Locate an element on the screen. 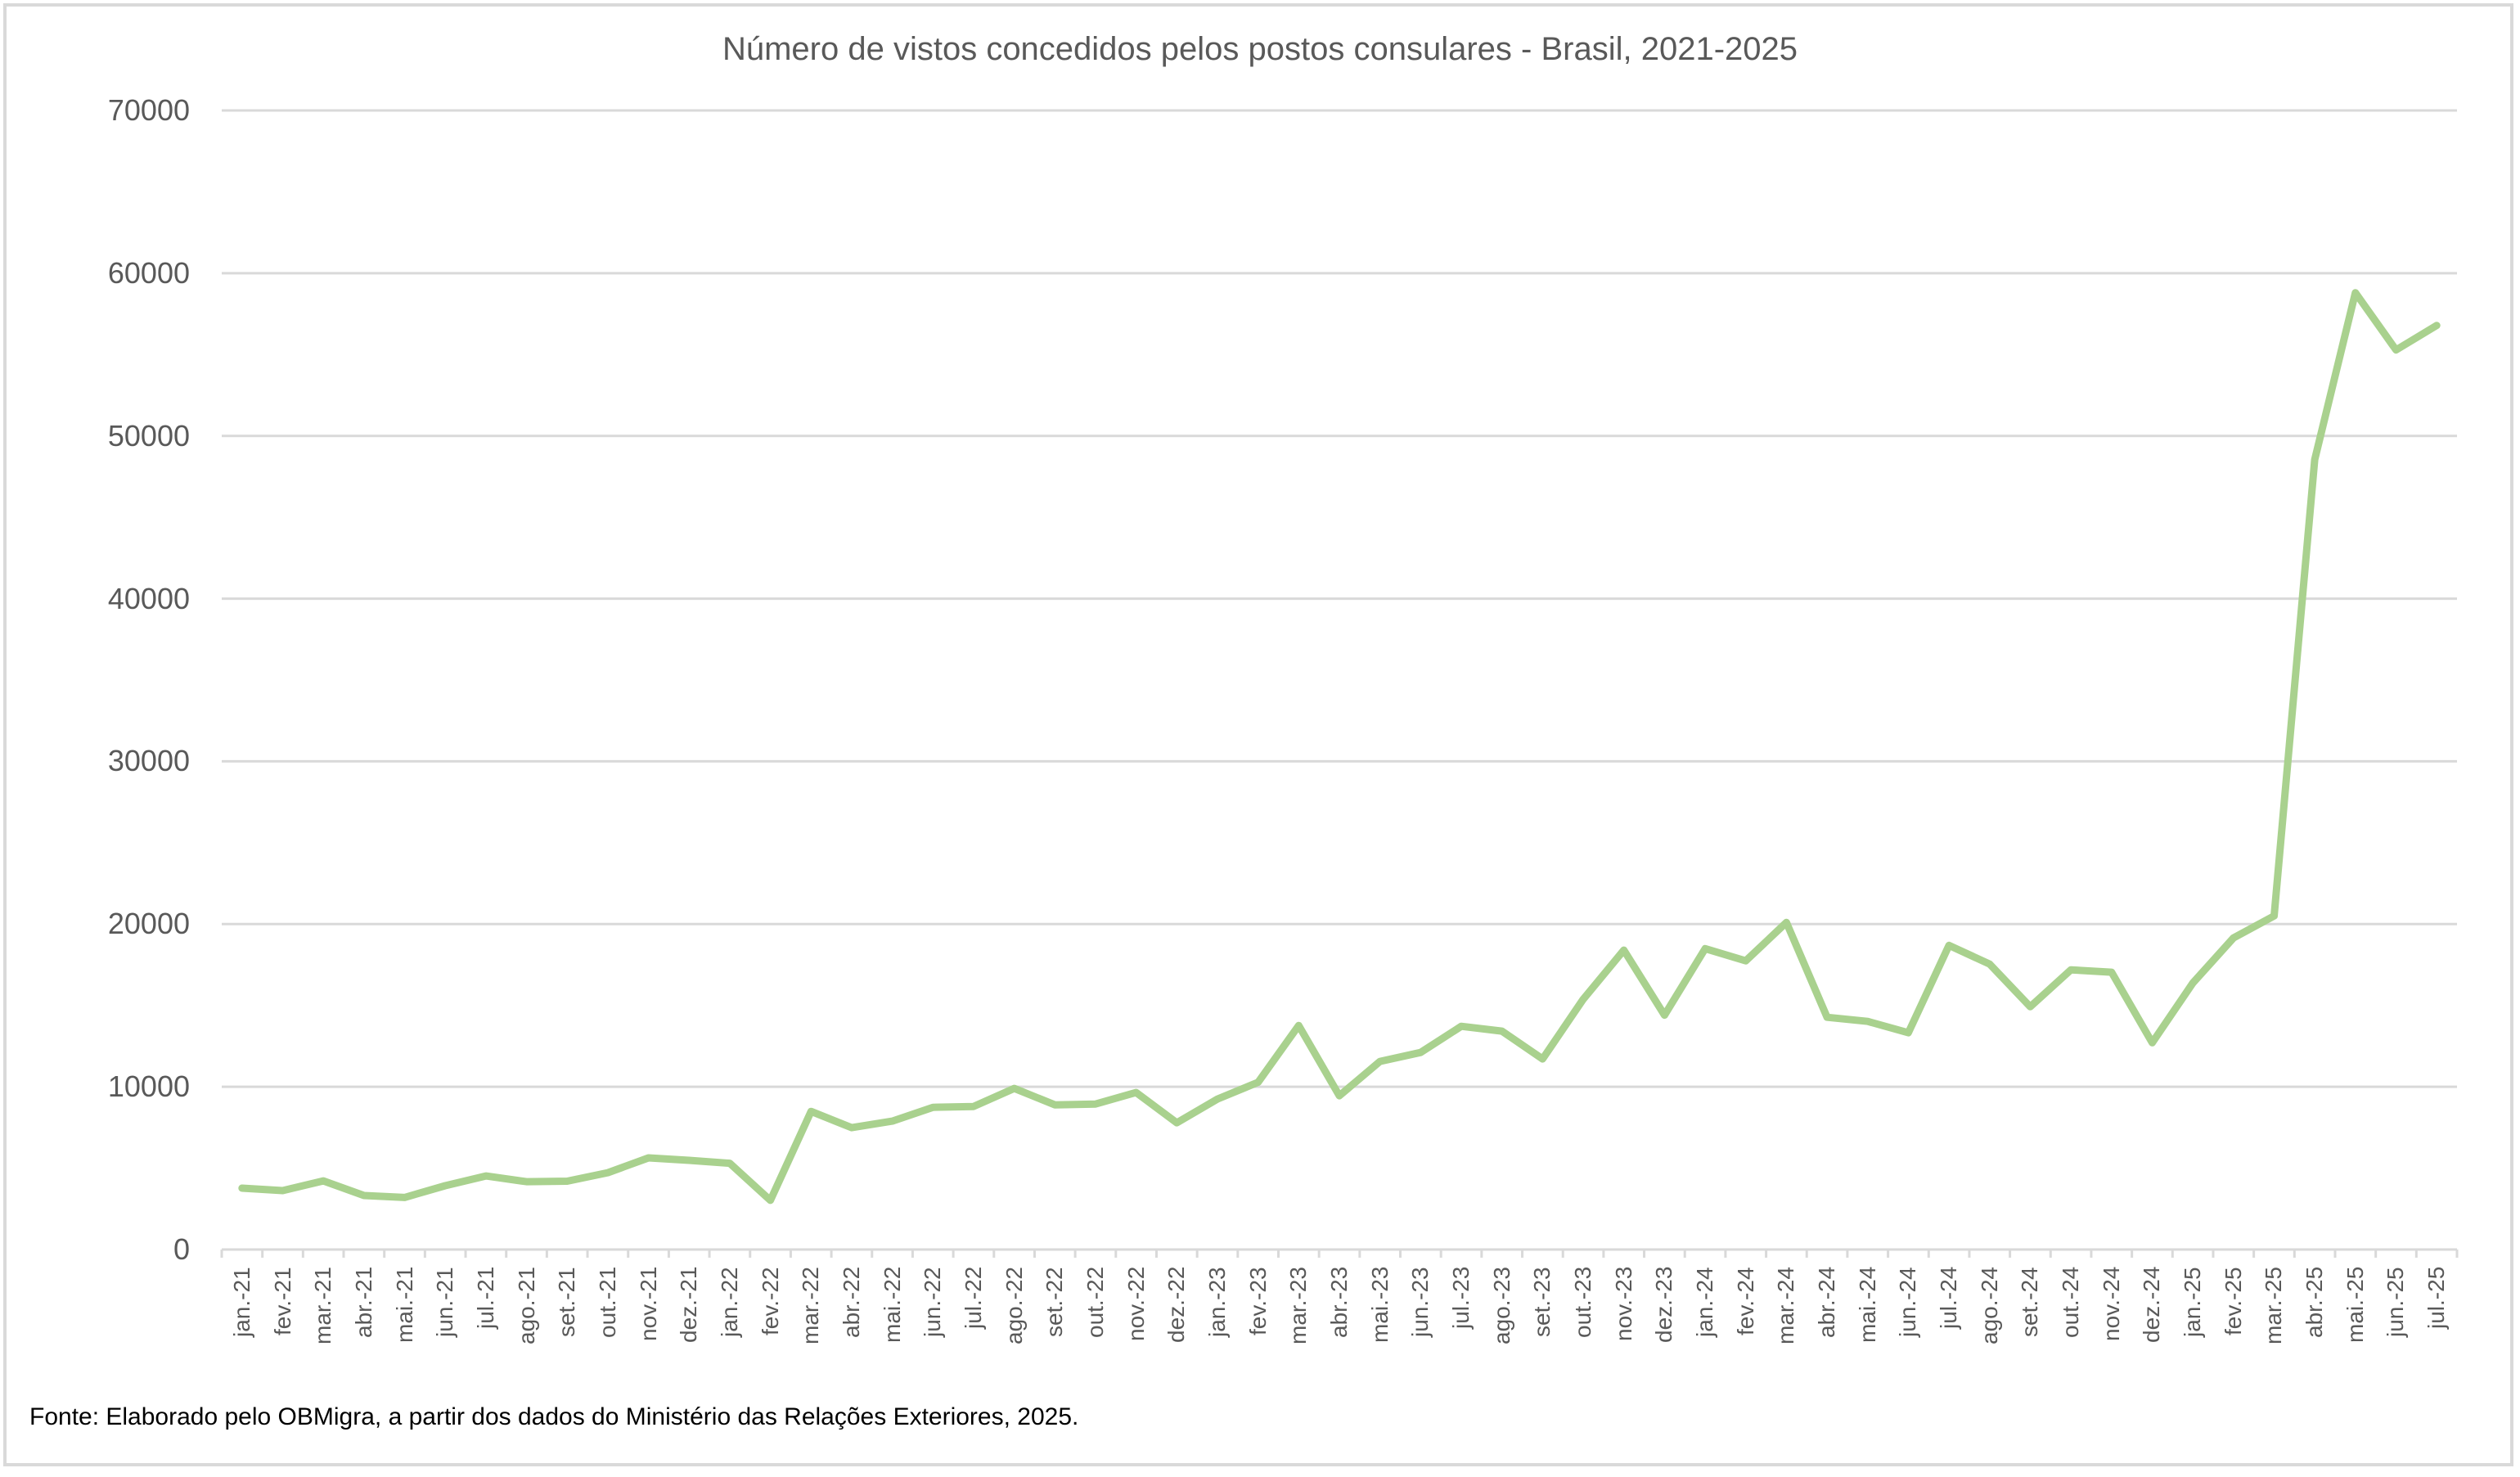  x-tick-label: dez.-21 is located at coordinates (689, 1304).